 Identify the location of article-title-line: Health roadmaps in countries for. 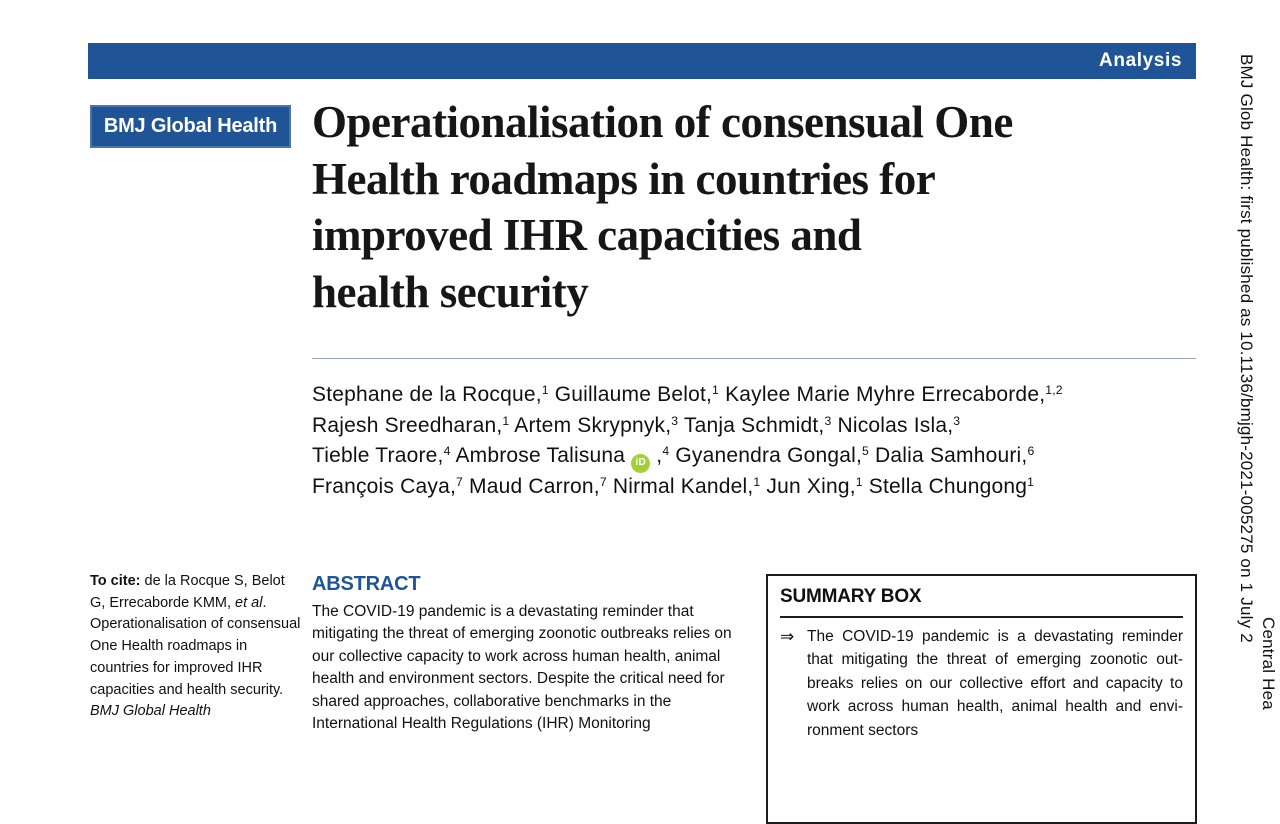
(624, 178).